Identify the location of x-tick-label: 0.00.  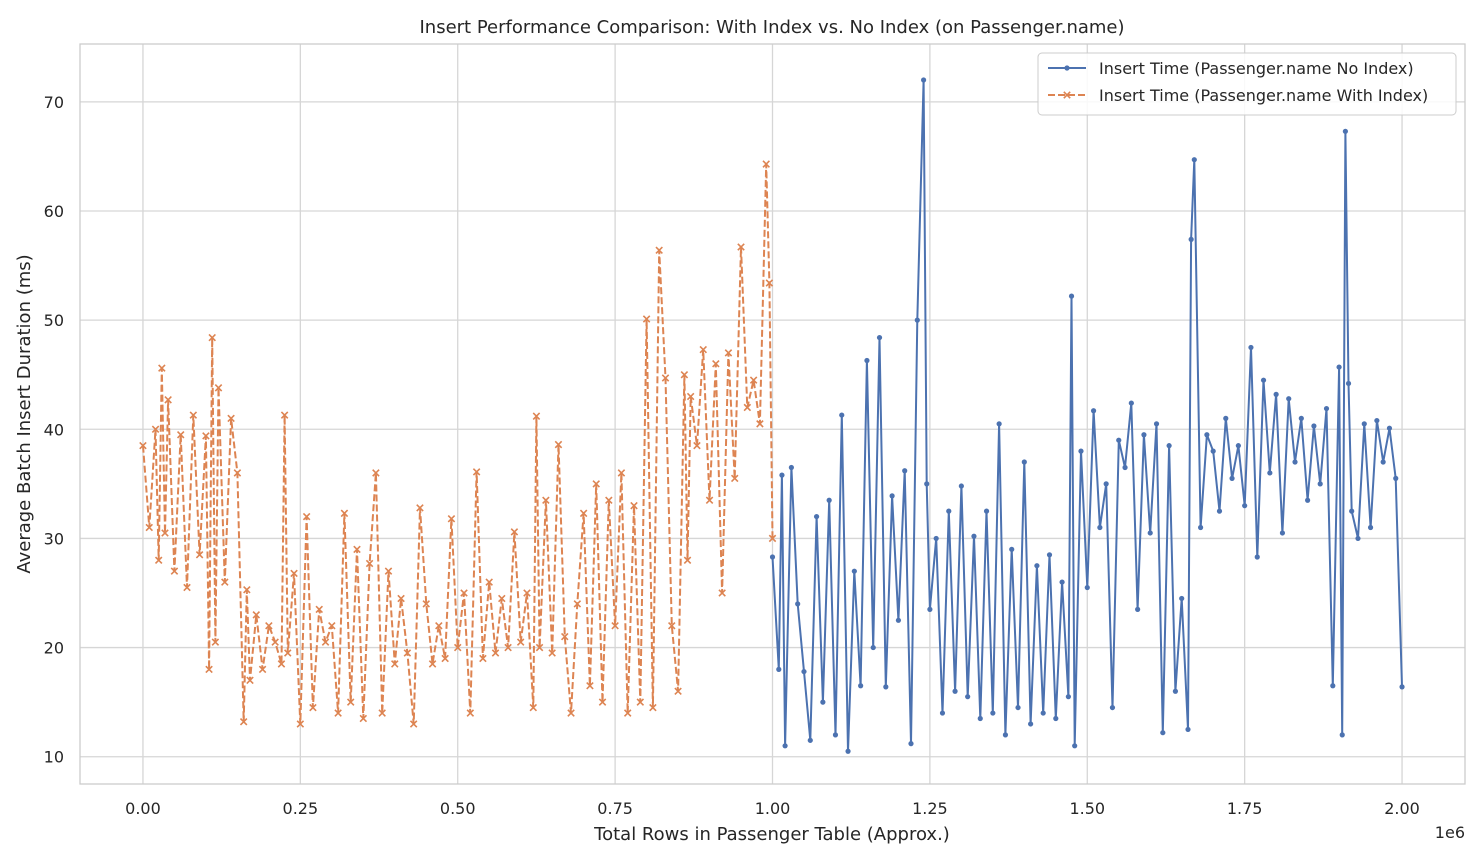
(143, 808).